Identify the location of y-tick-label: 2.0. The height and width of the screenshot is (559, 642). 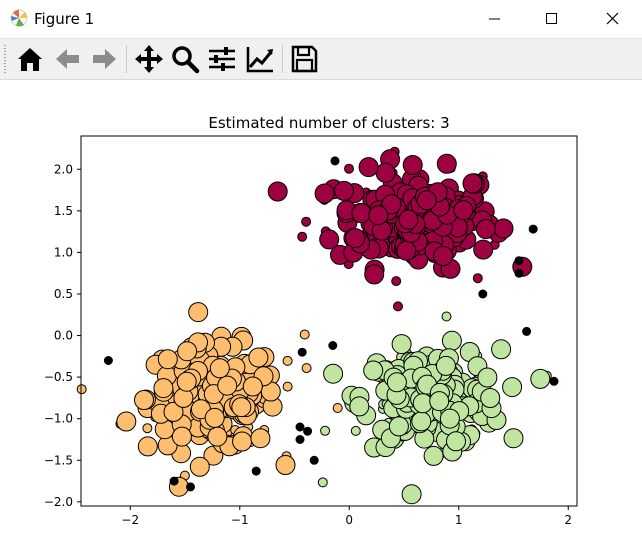
(63, 169).